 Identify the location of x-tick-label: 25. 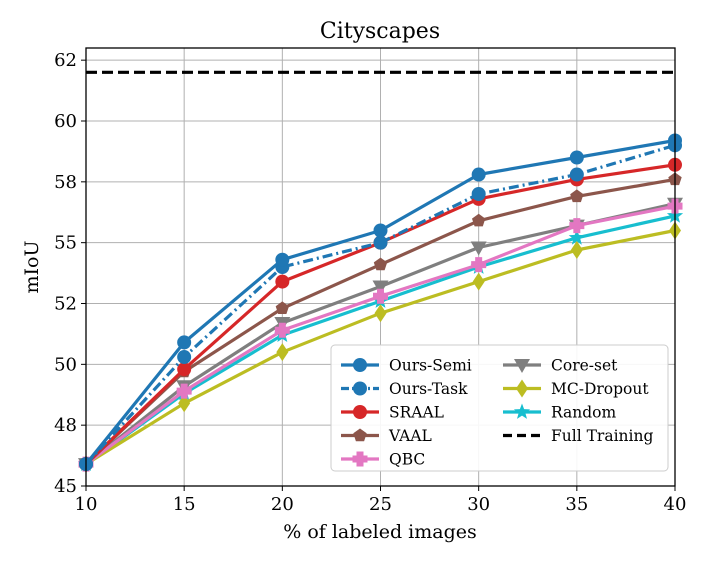
(380, 504).